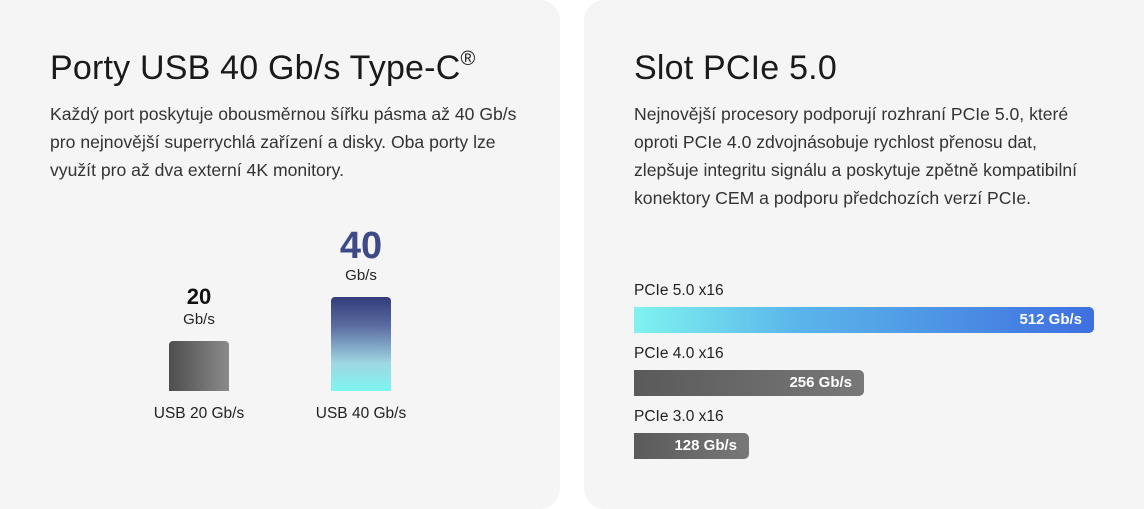 The width and height of the screenshot is (1144, 509). I want to click on pcie4-label: PCIe 4.0 x16, so click(679, 353).